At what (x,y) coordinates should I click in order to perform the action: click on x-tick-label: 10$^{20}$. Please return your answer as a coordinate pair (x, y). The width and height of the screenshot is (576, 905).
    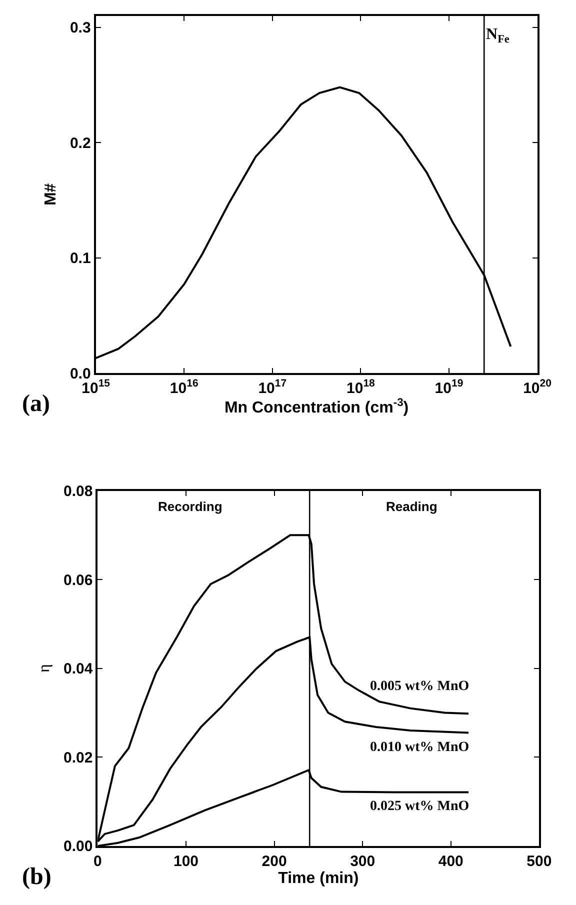
    Looking at the image, I should click on (537, 388).